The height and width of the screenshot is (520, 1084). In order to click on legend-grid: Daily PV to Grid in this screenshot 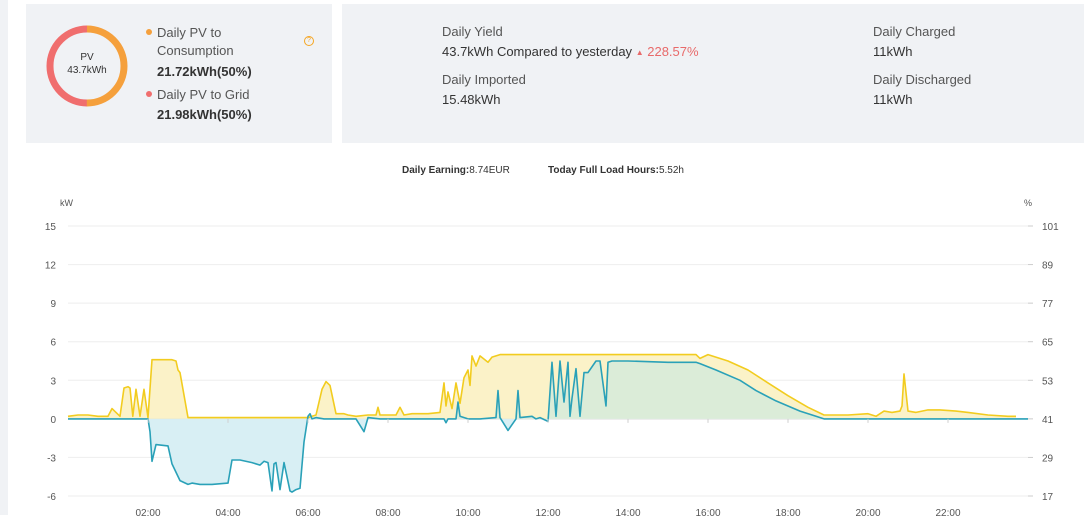, I will do `click(197, 95)`.